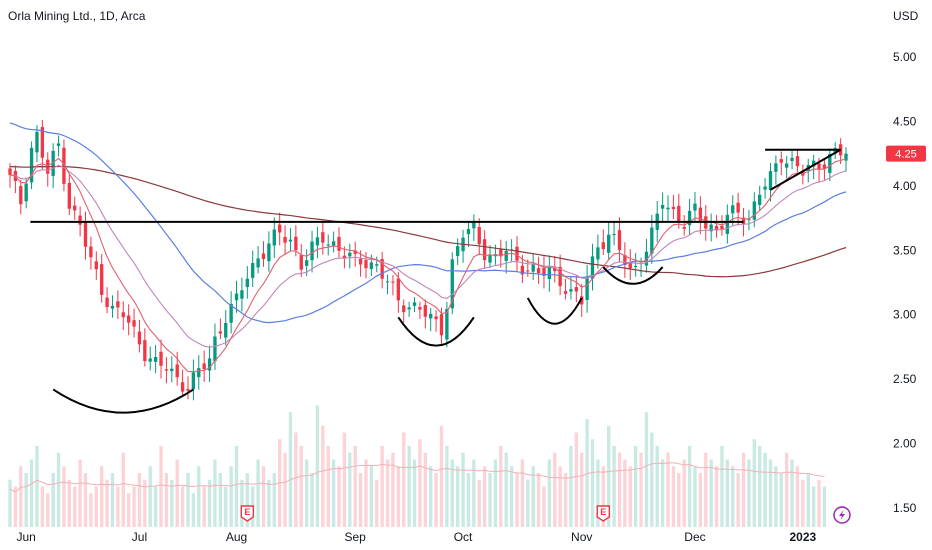 The height and width of the screenshot is (550, 932). I want to click on time-axis: Jun Jul Aug Sep Oct Nov Dec 2023, so click(417, 537).